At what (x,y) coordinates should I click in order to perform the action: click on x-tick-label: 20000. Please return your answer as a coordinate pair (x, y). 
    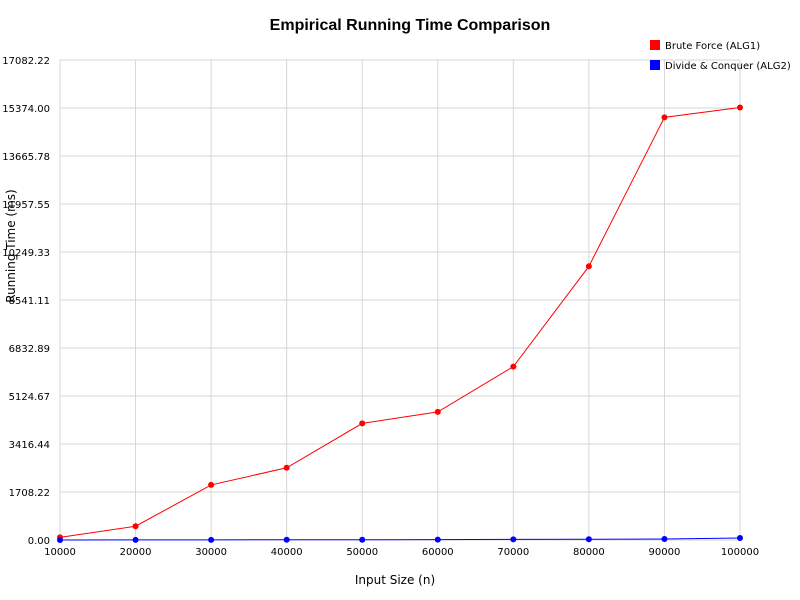
    Looking at the image, I should click on (136, 552).